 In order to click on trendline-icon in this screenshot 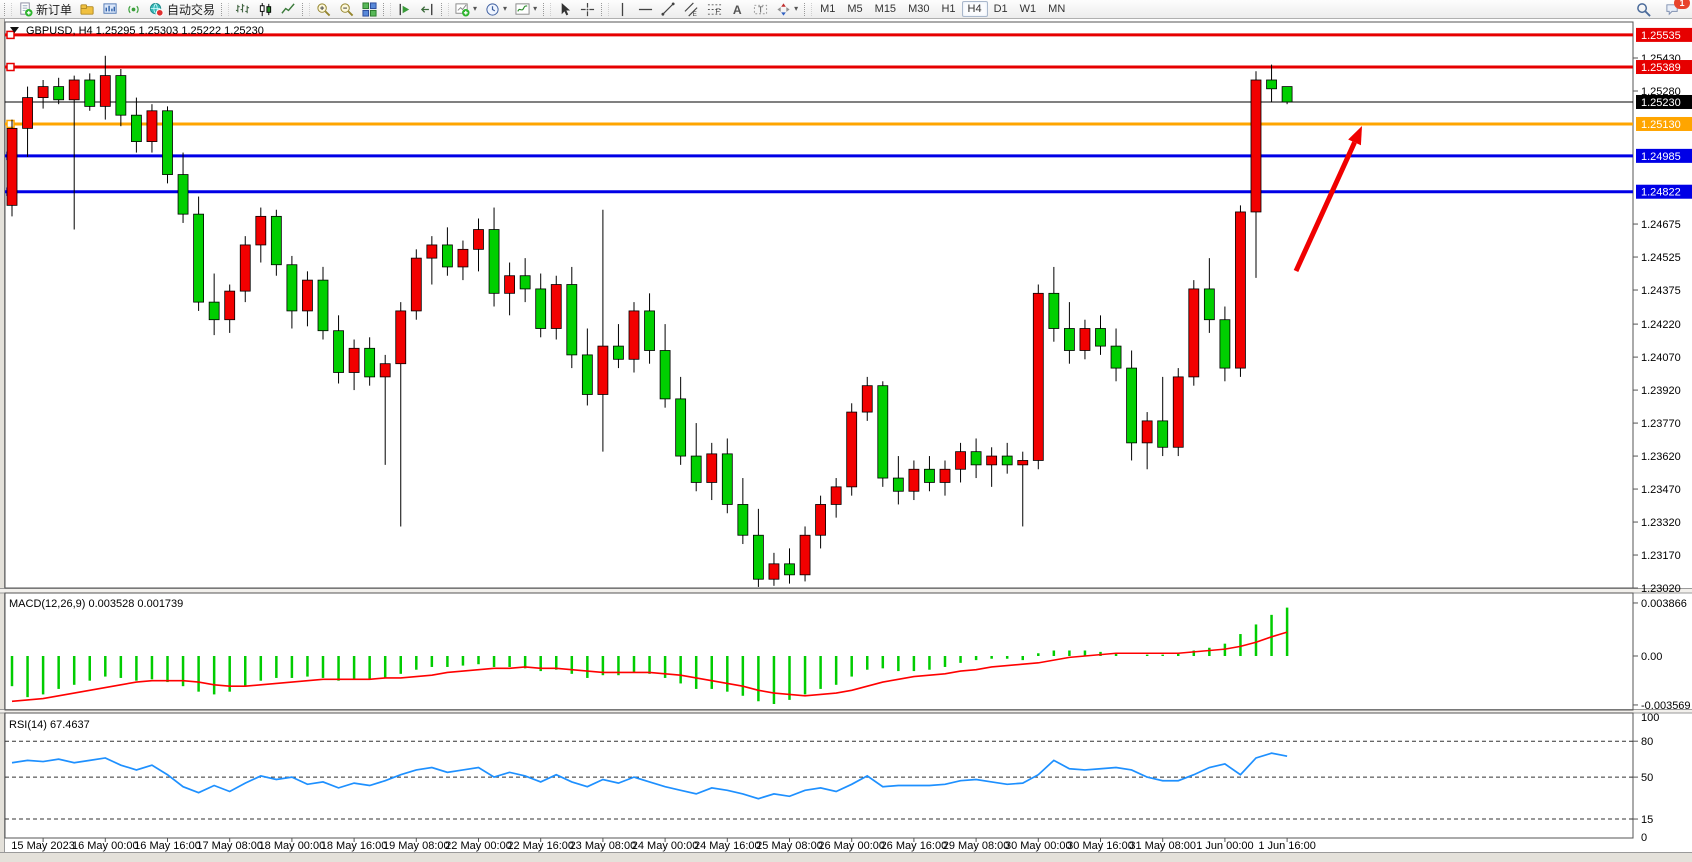, I will do `click(668, 8)`.